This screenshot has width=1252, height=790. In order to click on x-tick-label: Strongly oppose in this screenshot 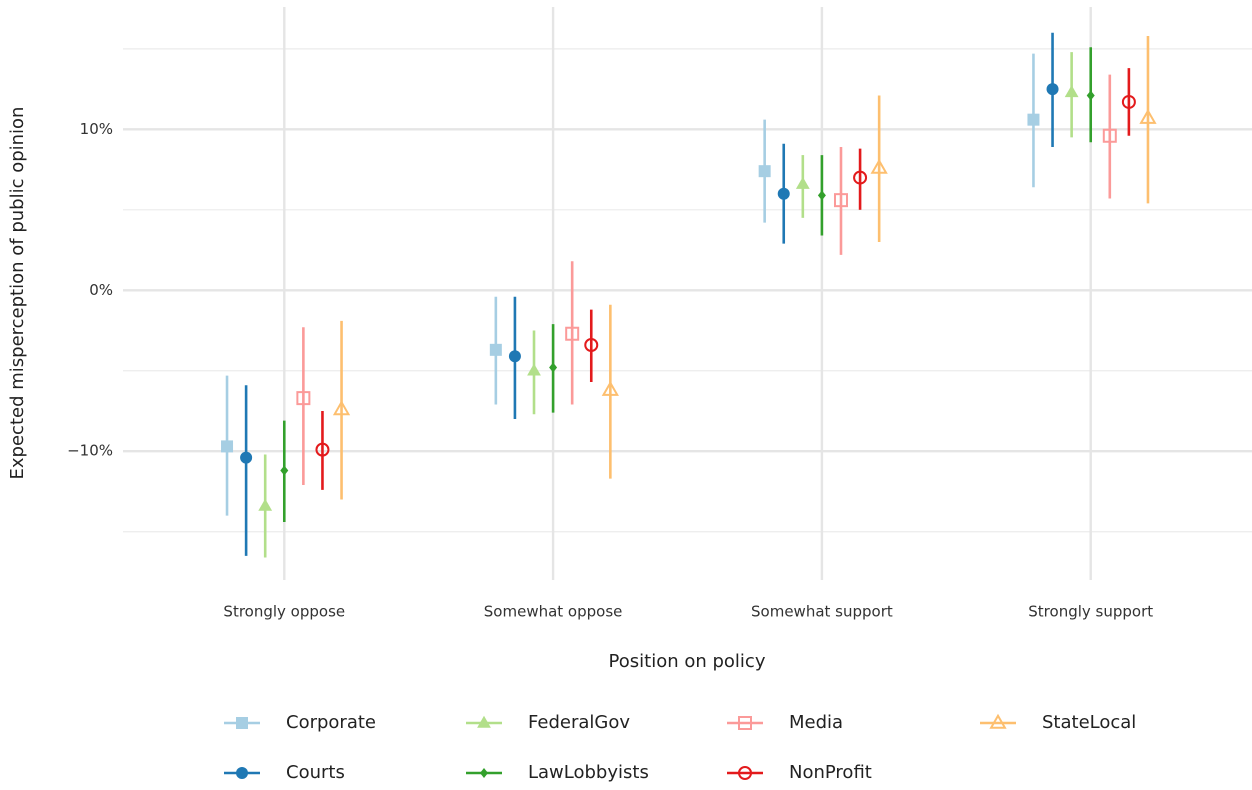, I will do `click(284, 612)`.